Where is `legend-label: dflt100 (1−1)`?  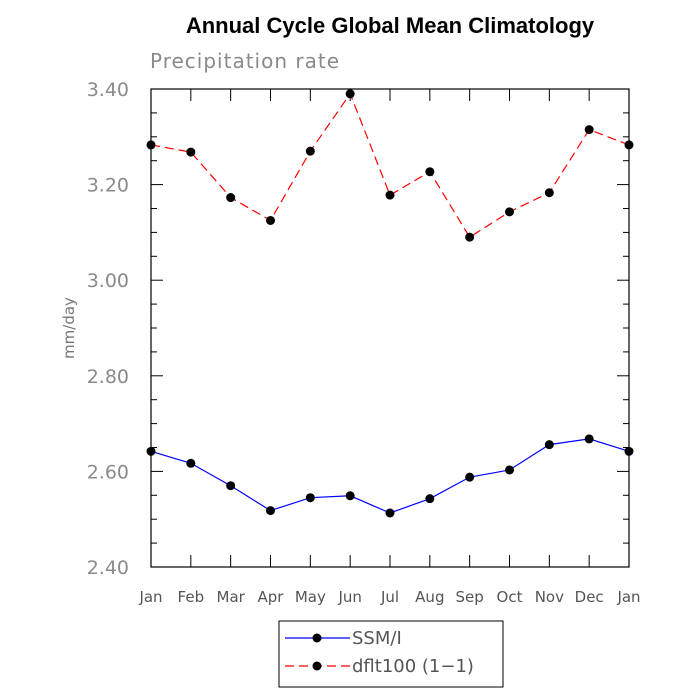
legend-label: dflt100 (1−1) is located at coordinates (413, 666).